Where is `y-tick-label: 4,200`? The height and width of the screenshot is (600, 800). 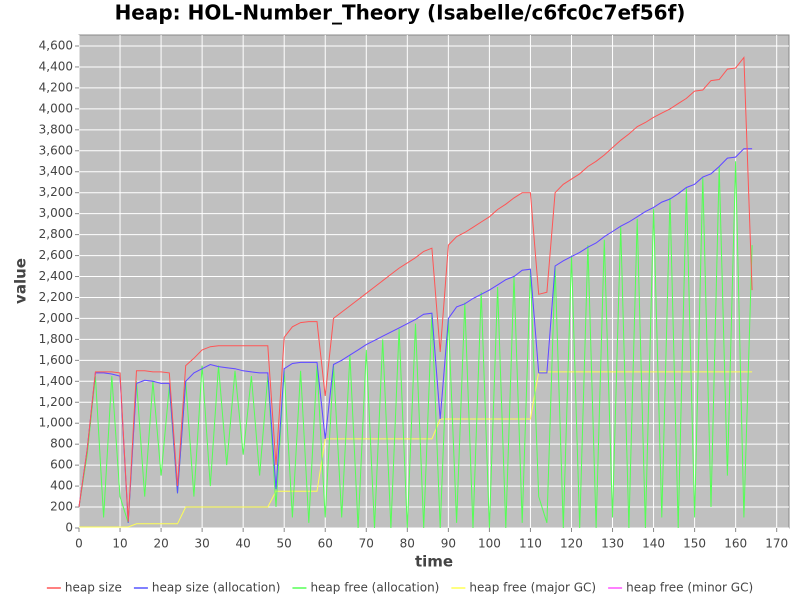 y-tick-label: 4,200 is located at coordinates (56, 87).